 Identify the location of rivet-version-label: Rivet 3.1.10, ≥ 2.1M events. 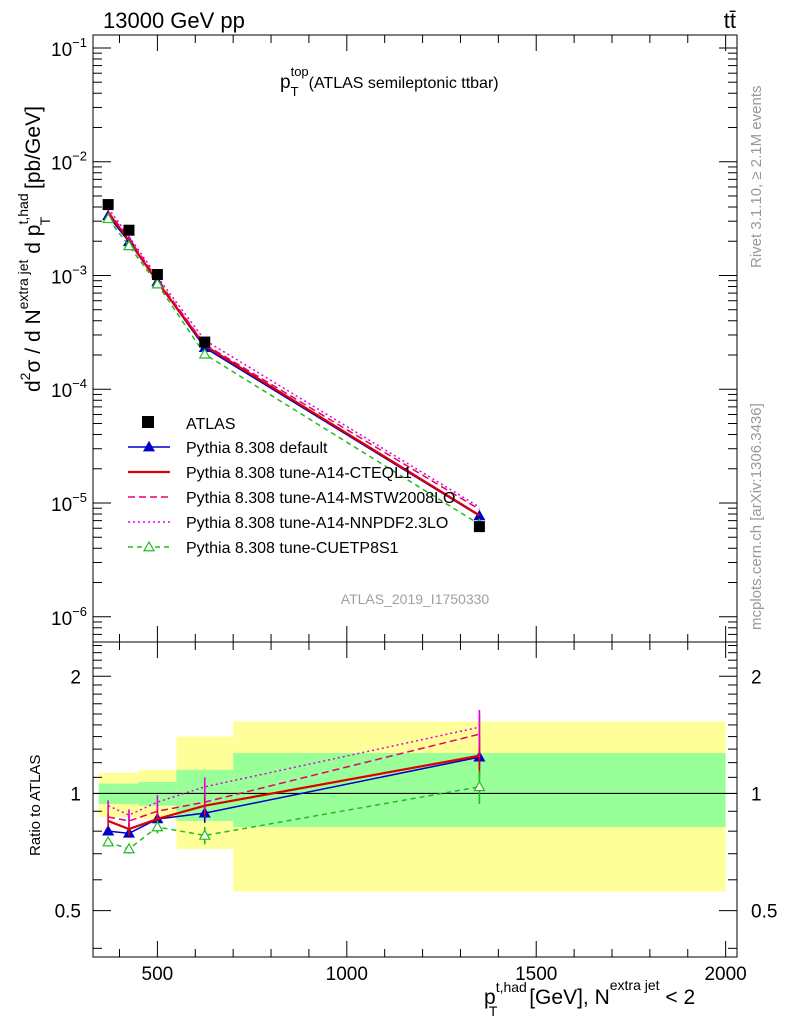
(756, 177).